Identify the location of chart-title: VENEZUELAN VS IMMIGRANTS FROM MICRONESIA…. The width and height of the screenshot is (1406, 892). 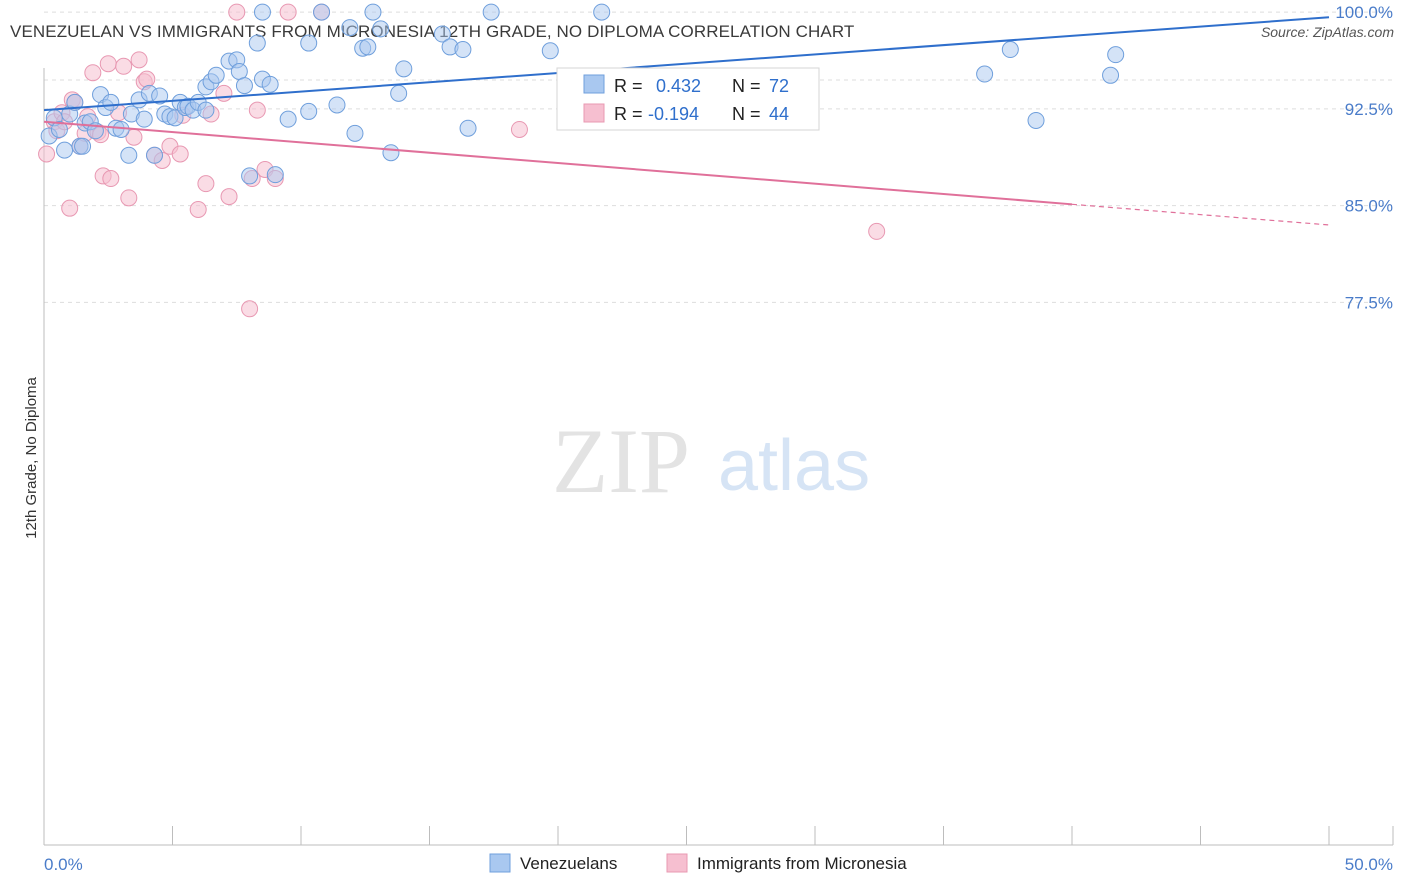
(432, 31).